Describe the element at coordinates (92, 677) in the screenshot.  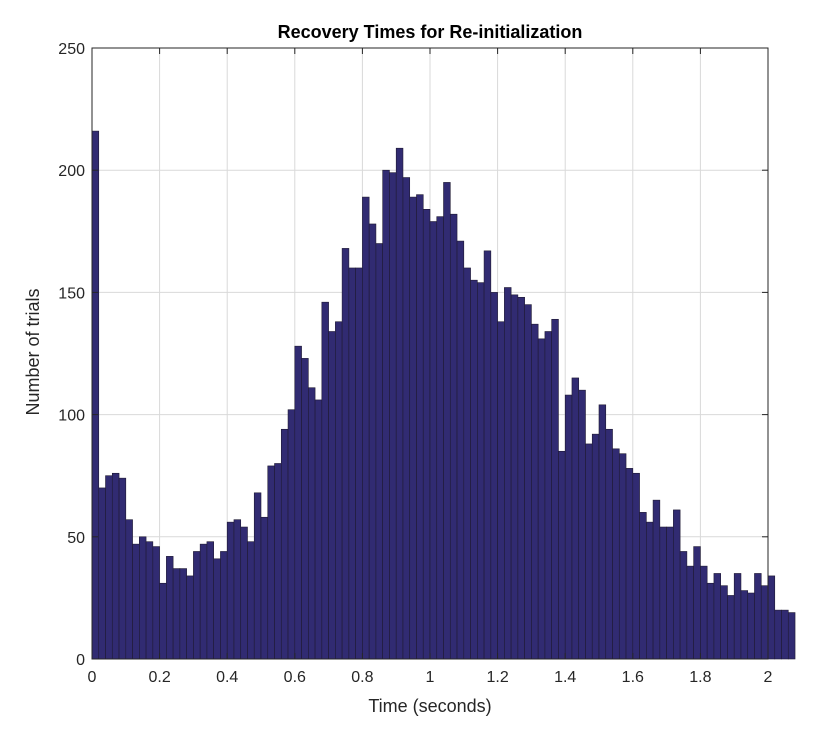
I see `x-tick-label: 0` at that location.